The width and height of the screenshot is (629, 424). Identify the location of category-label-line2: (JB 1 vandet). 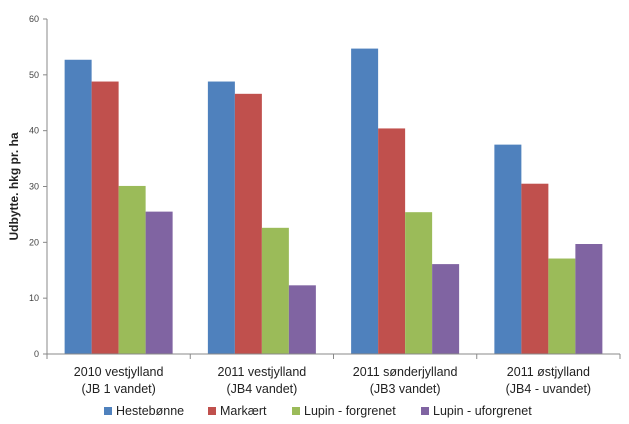
(118, 389).